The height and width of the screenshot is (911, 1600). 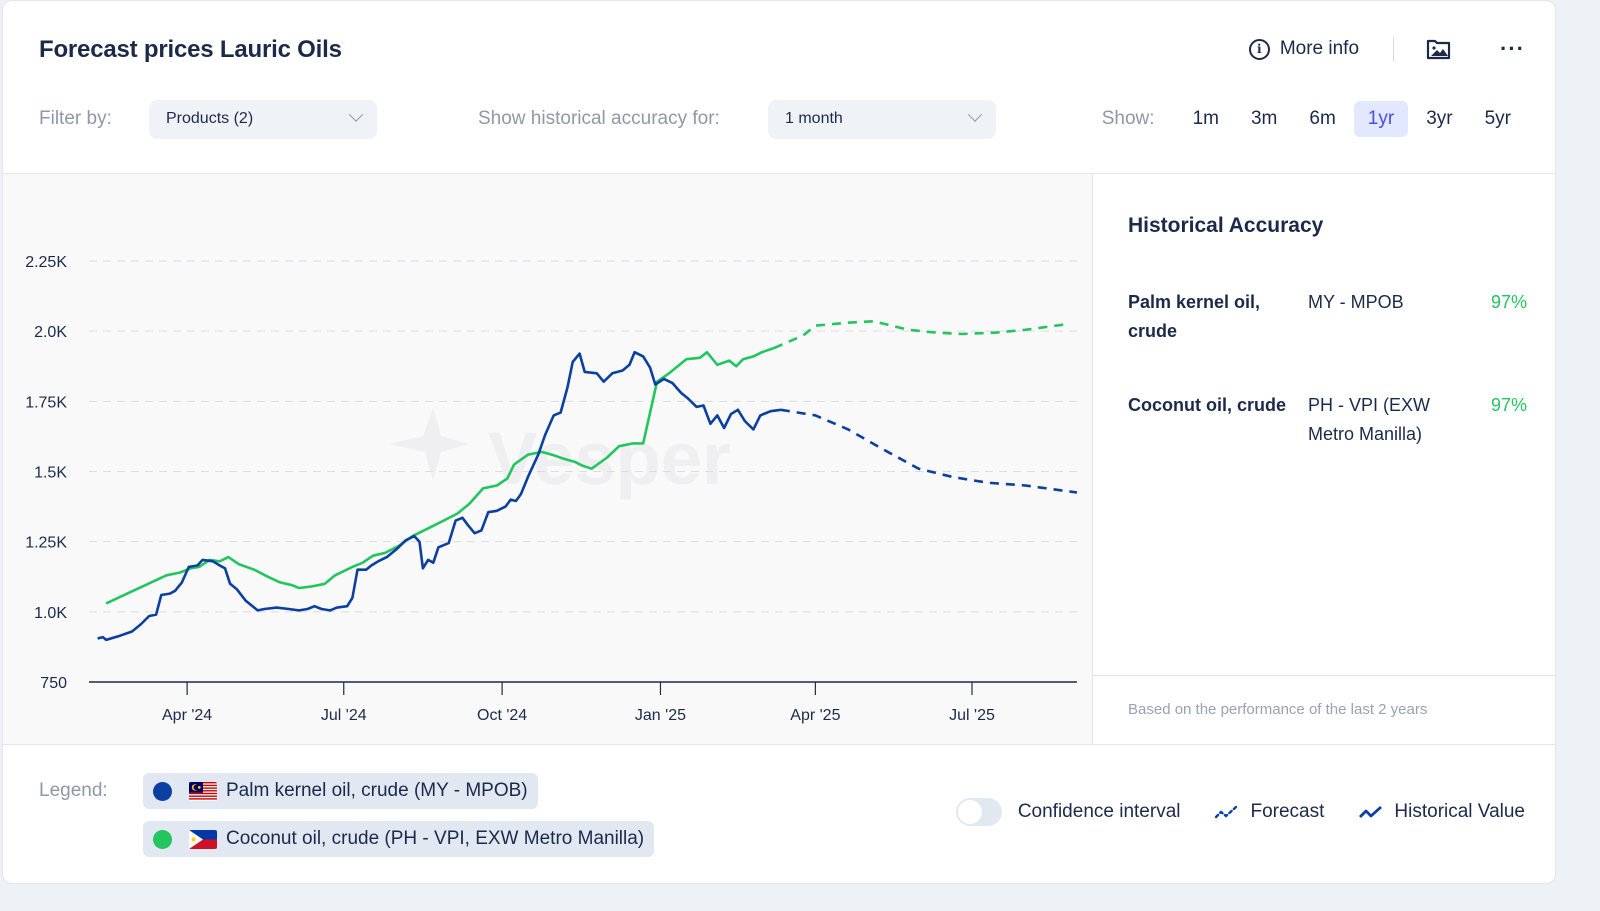 I want to click on historical-legend-item: Historical Value, so click(x=1441, y=812).